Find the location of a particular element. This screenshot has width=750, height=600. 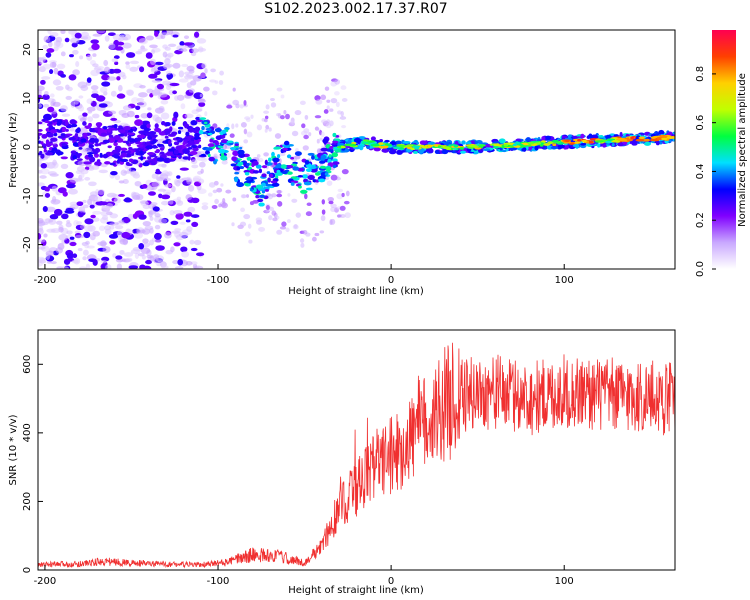

spectrogram-cell-2003 is located at coordinates (208, 129).